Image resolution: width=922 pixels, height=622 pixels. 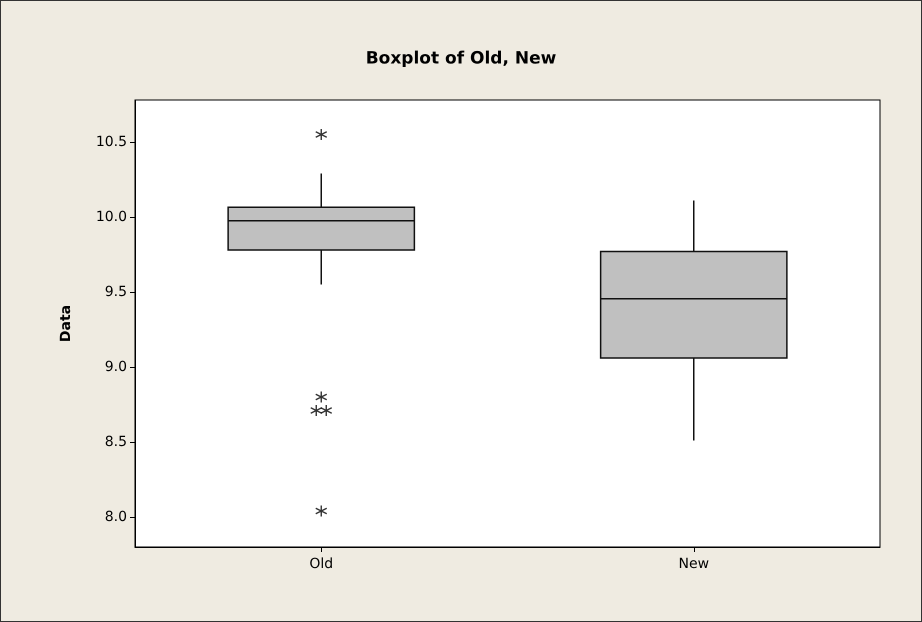 What do you see at coordinates (461, 58) in the screenshot?
I see `chart-title: Boxplot of Old, New` at bounding box center [461, 58].